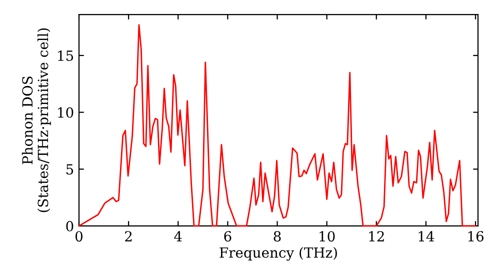  What do you see at coordinates (228, 236) in the screenshot?
I see `x-tick-label: 6` at bounding box center [228, 236].